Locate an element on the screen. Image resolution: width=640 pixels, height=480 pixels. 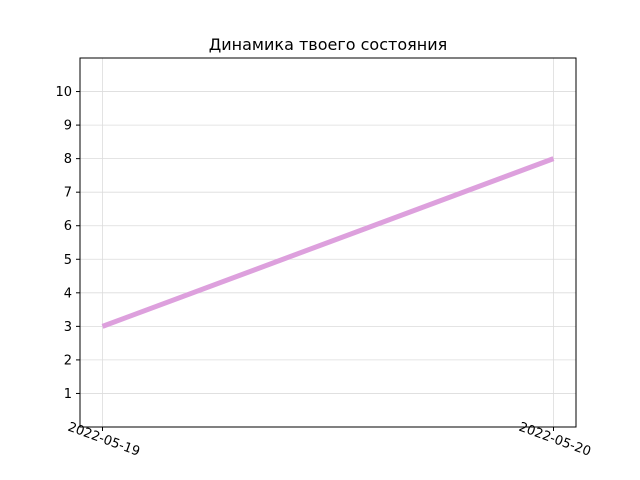
y-tick-label: 6 is located at coordinates (68, 226).